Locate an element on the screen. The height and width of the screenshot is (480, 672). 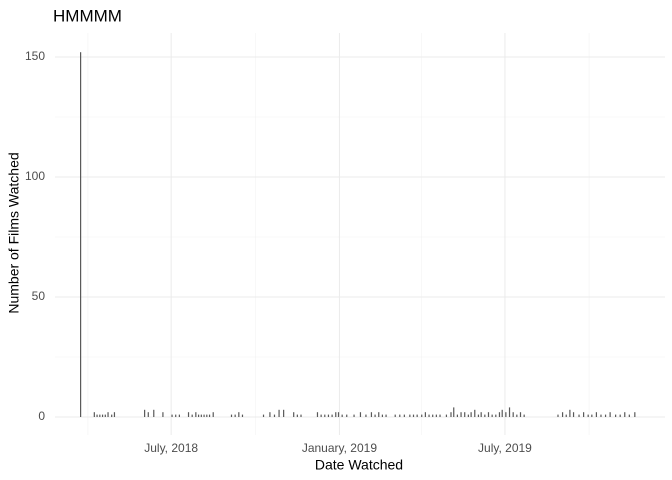
y-tick-label: 50 is located at coordinates (39, 296).